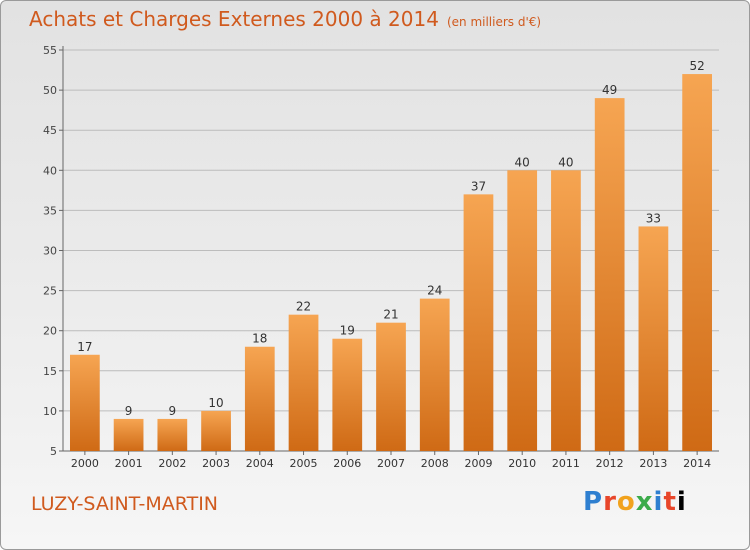 This screenshot has height=550, width=750. Describe the element at coordinates (50, 170) in the screenshot. I see `y-tick-label: 40` at that location.